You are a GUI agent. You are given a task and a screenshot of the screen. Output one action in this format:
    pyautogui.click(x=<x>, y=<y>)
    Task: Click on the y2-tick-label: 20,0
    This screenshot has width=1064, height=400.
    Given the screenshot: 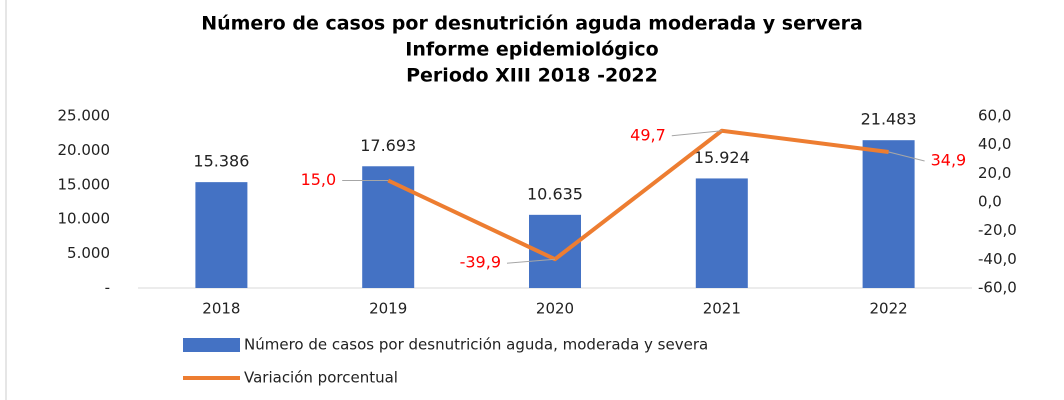 What is the action you would take?
    pyautogui.click(x=994, y=173)
    